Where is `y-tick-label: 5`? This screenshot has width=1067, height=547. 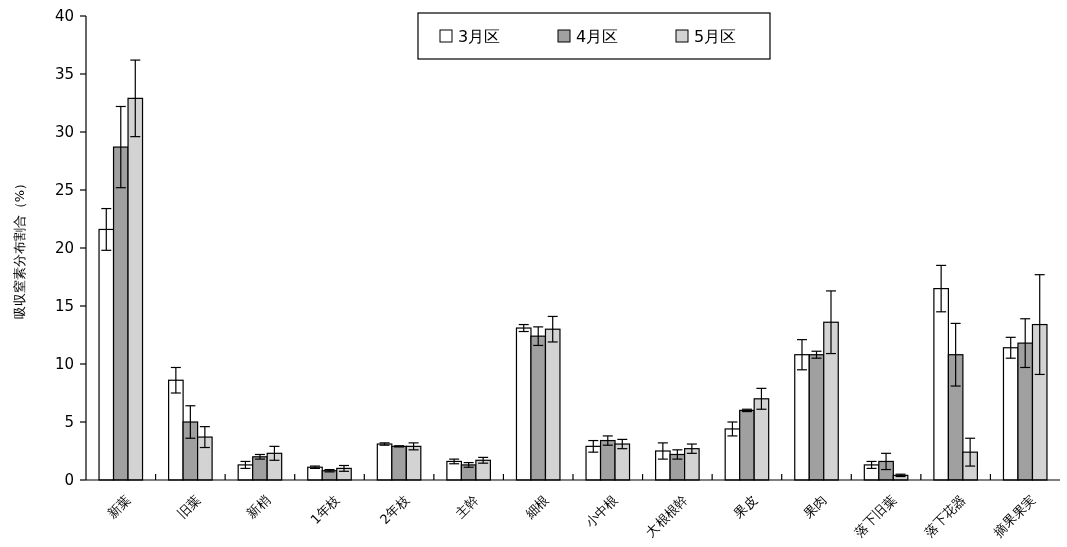 y-tick-label: 5 is located at coordinates (69, 422).